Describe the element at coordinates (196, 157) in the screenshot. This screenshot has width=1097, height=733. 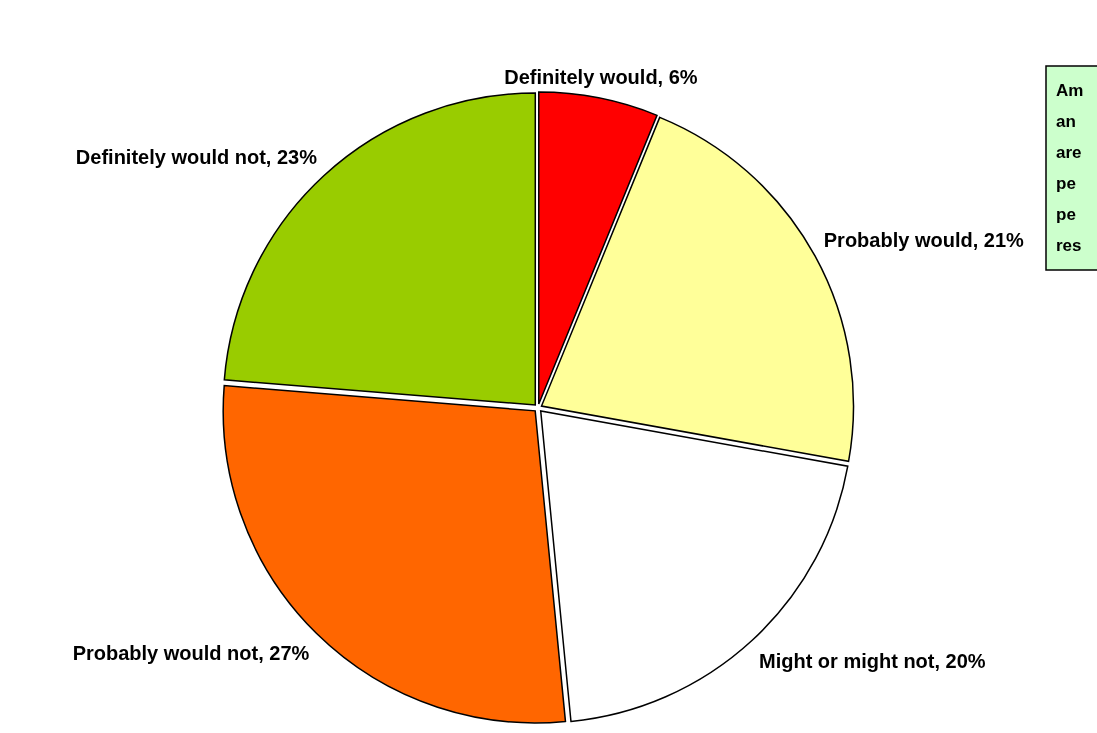
I see `slice-label: Definitely would not, 23%` at that location.